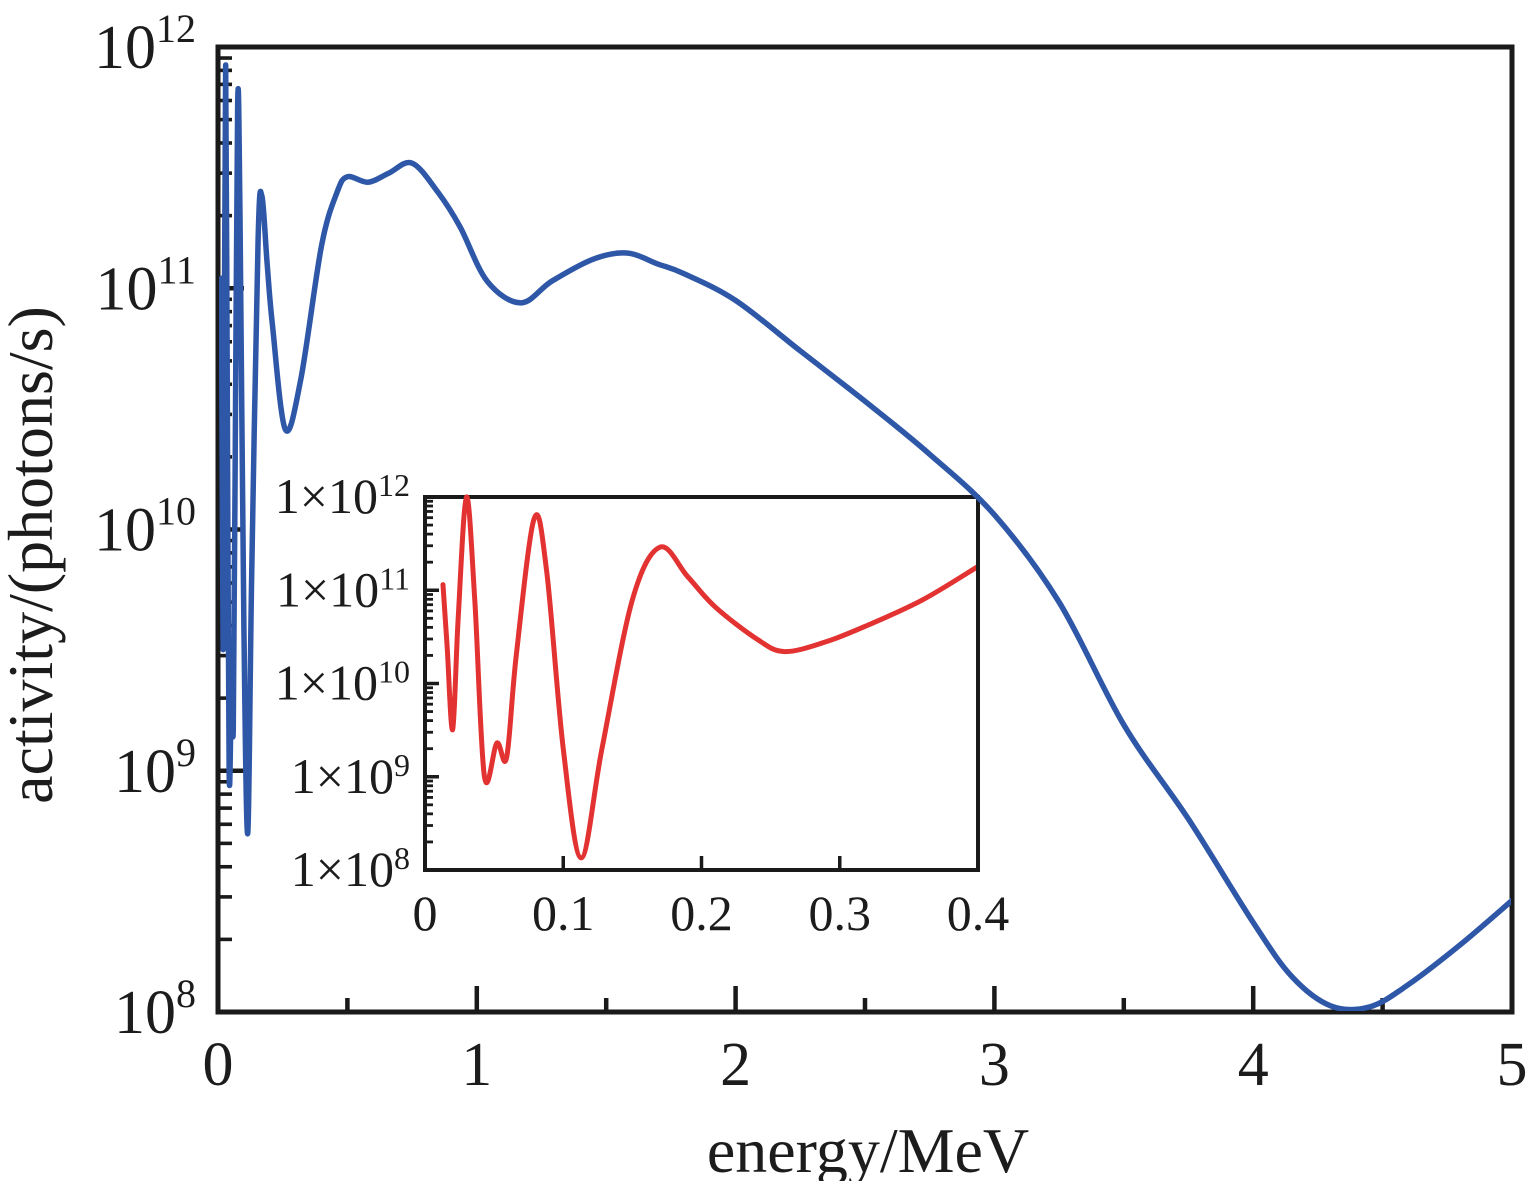  Describe the element at coordinates (701, 913) in the screenshot. I see `x-tick-label: 0.2` at that location.